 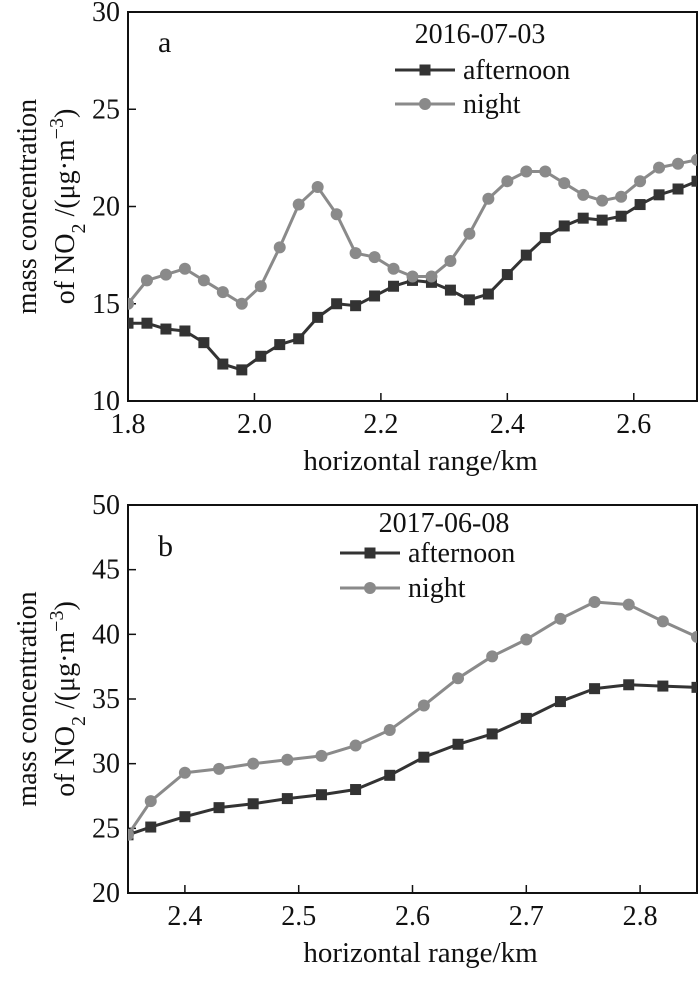 What do you see at coordinates (420, 461) in the screenshot?
I see `x-axis-label: horizontal range/km` at bounding box center [420, 461].